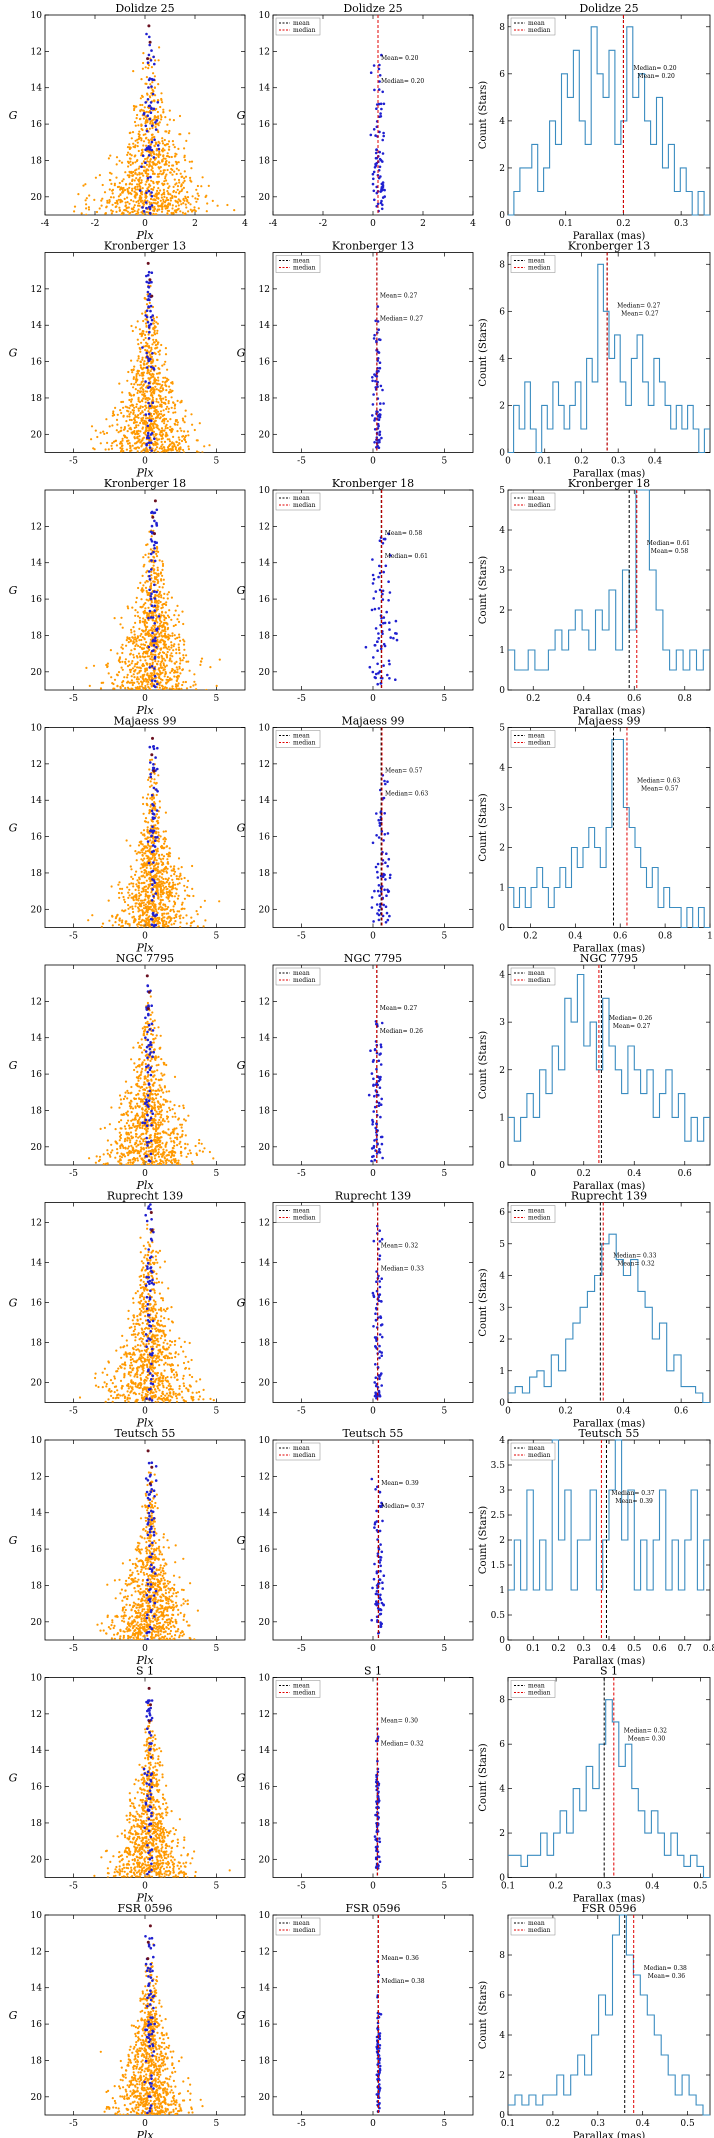 The height and width of the screenshot is (2138, 714). I want to click on members-ytick-label: 14, so click(265, 326).